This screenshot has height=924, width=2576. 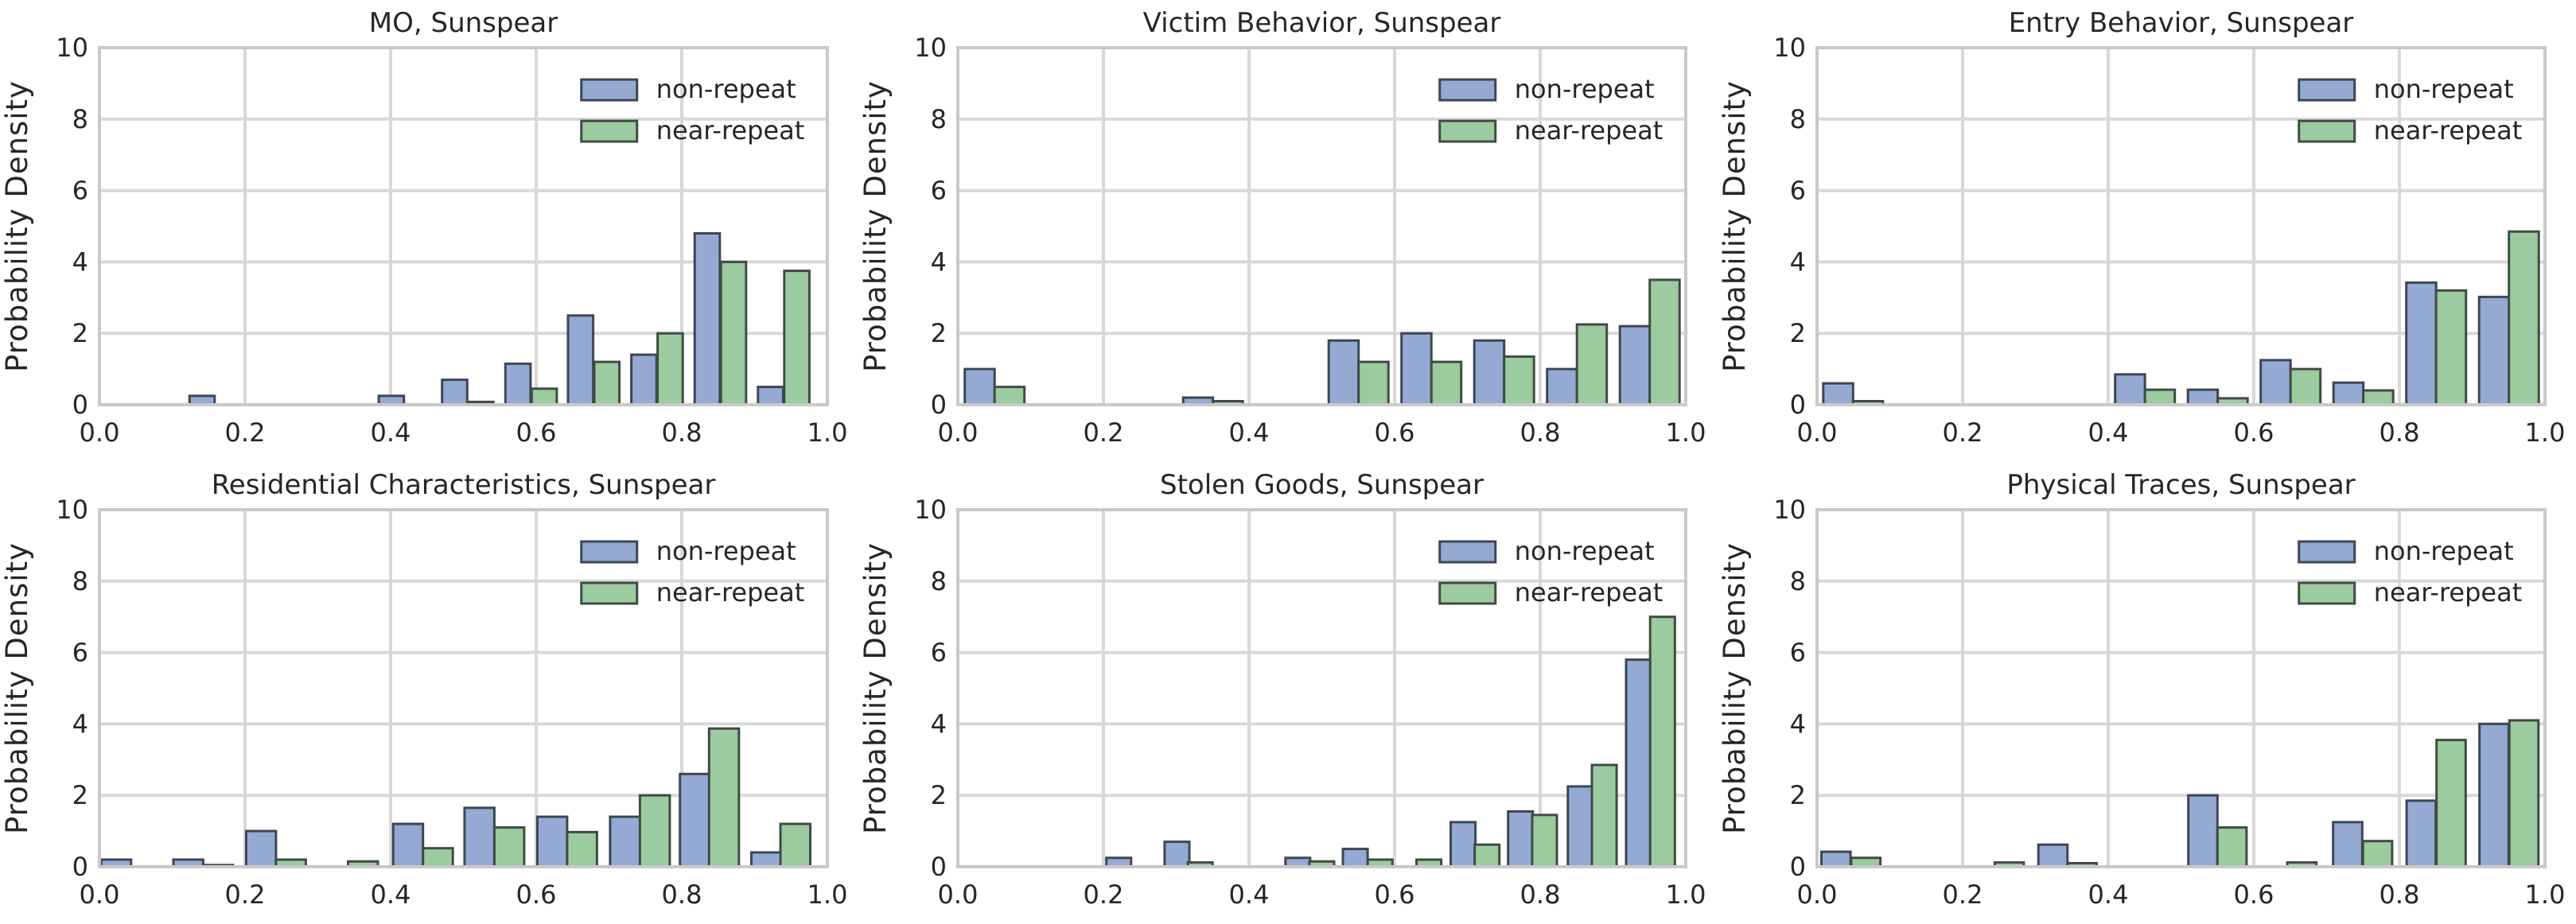 I want to click on subplot-title: Physical Traces, Sunspear, so click(x=2181, y=485).